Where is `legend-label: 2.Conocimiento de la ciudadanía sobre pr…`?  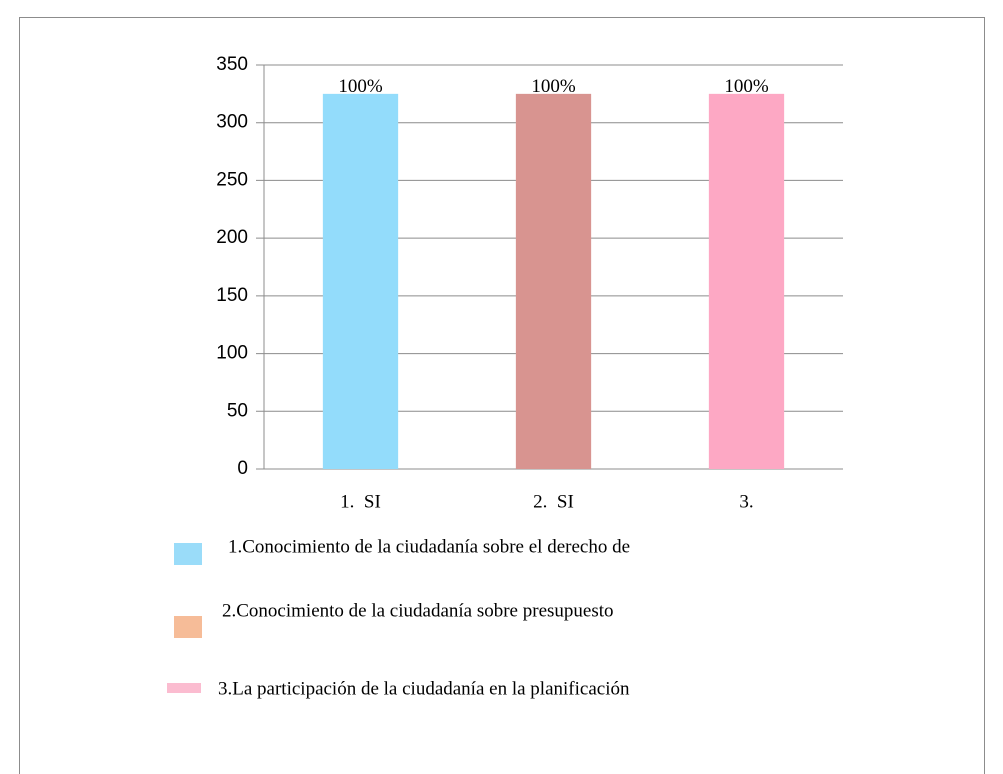
legend-label: 2.Conocimiento de la ciudadanía sobre pr… is located at coordinates (418, 610).